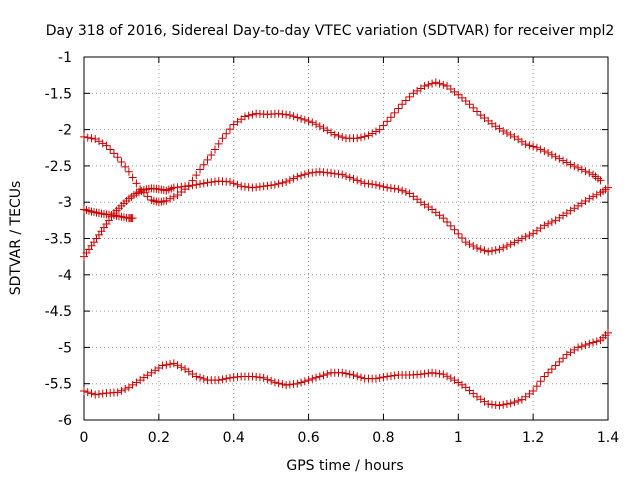 Image resolution: width=640 pixels, height=480 pixels. Describe the element at coordinates (58, 167) in the screenshot. I see `y-tick-label: -2.5` at that location.